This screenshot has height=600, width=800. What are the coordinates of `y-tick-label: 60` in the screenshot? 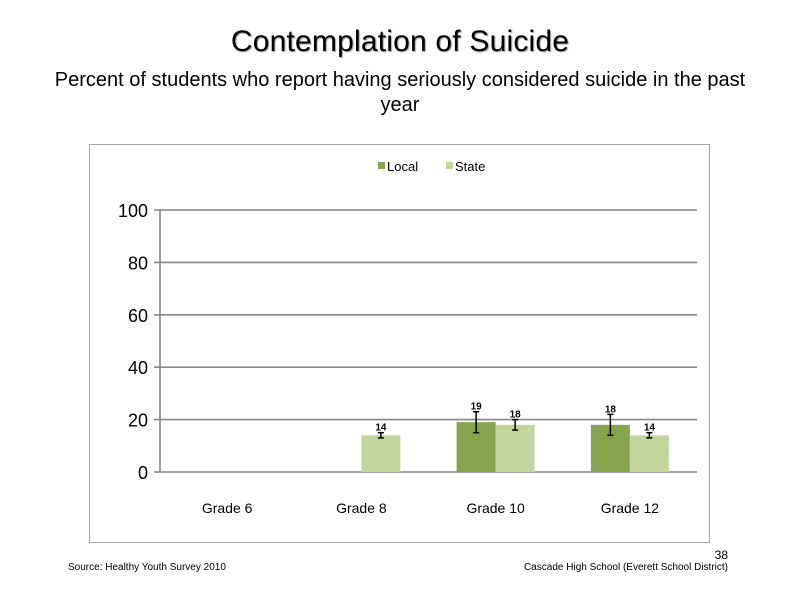 It's located at (138, 316).